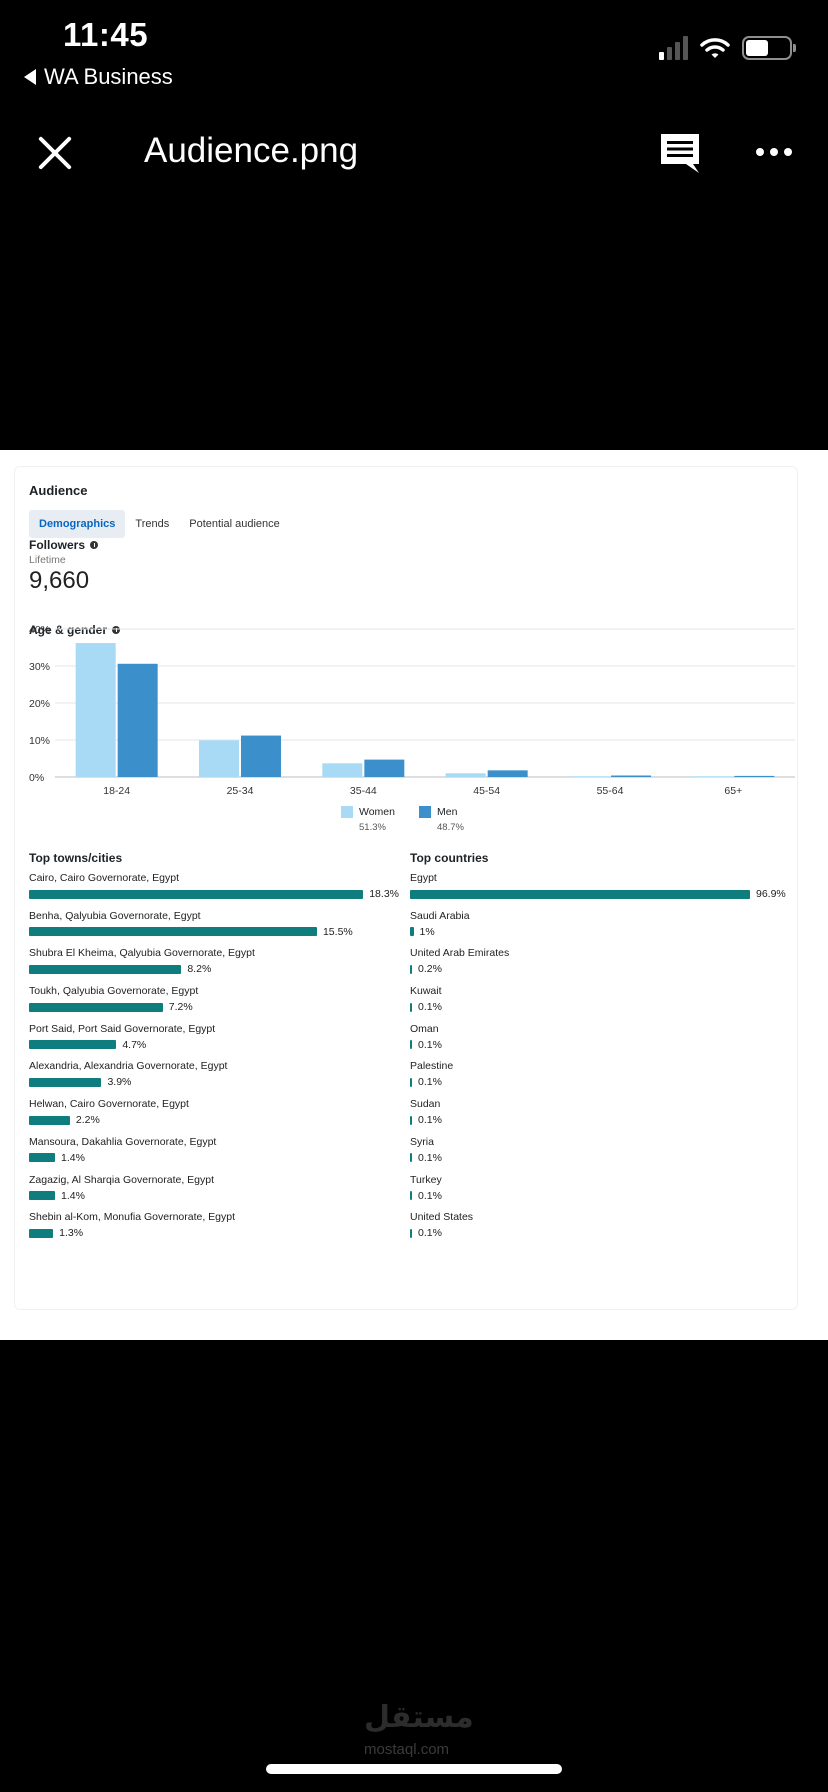 This screenshot has height=1792, width=828. What do you see at coordinates (774, 152) in the screenshot?
I see `more-options-icon` at bounding box center [774, 152].